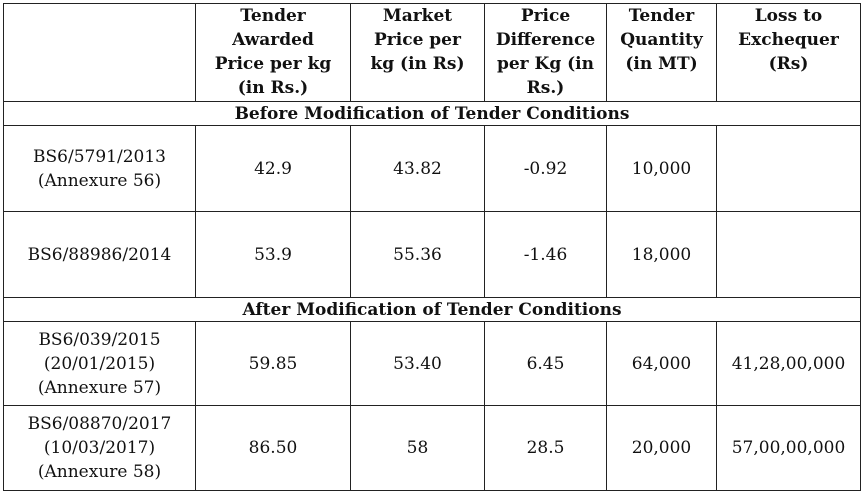 This screenshot has width=863, height=504. I want to click on cell-line: (Annexure 56), so click(99, 180).